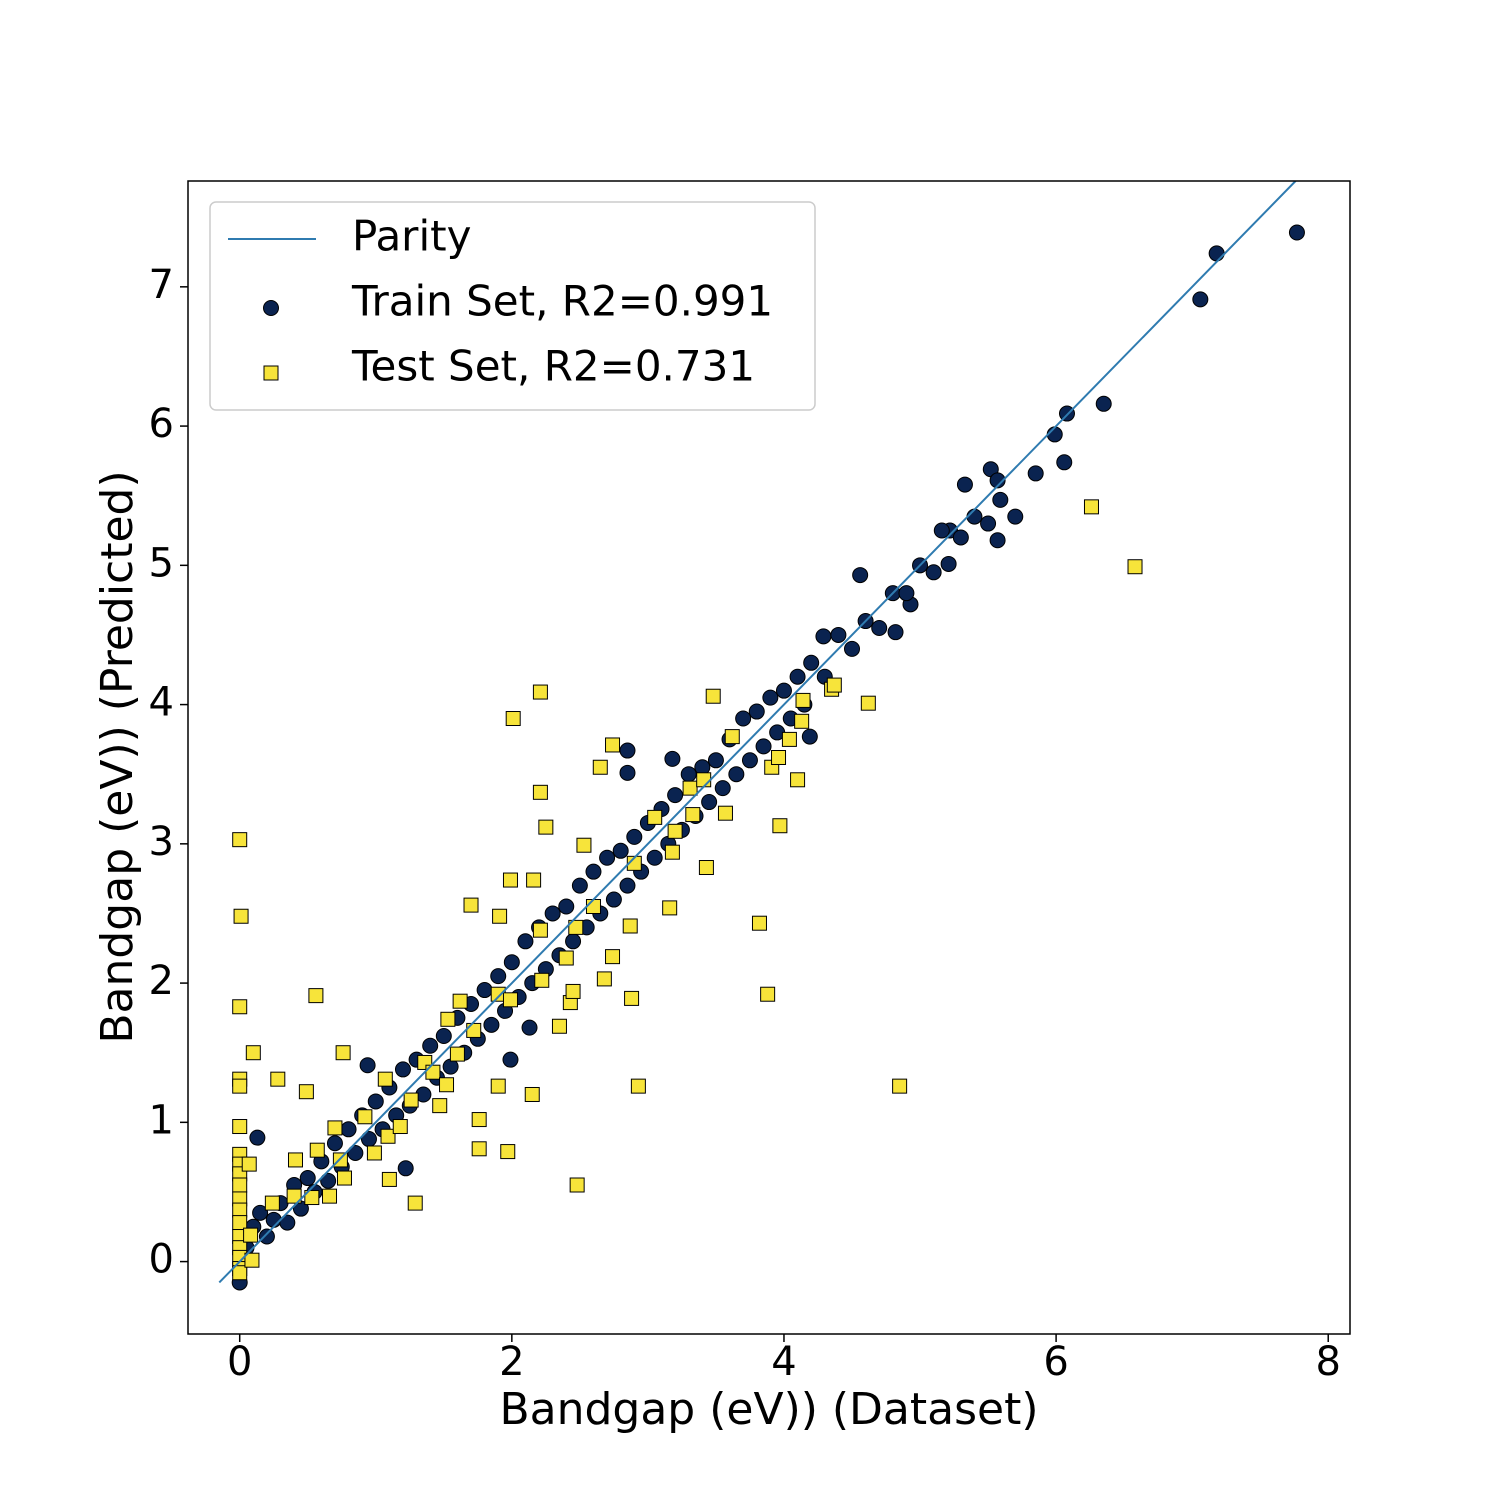  I want to click on legend-label: Parity, so click(411, 236).